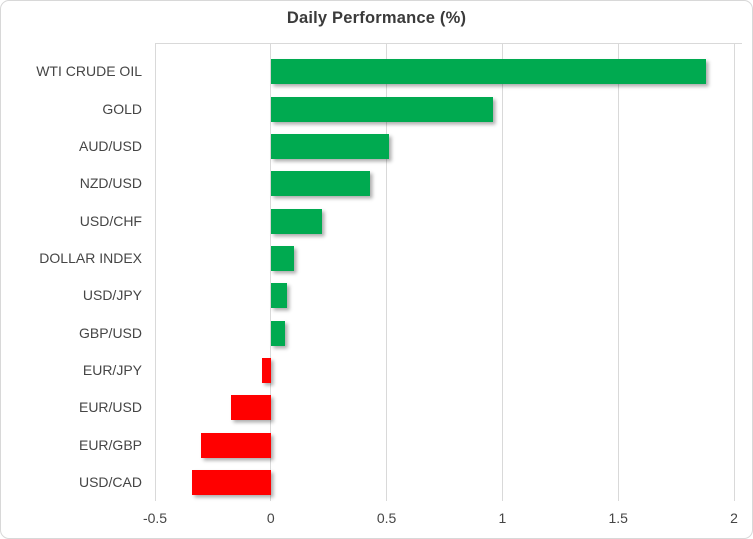  I want to click on bar-nzd-usd, so click(320, 184).